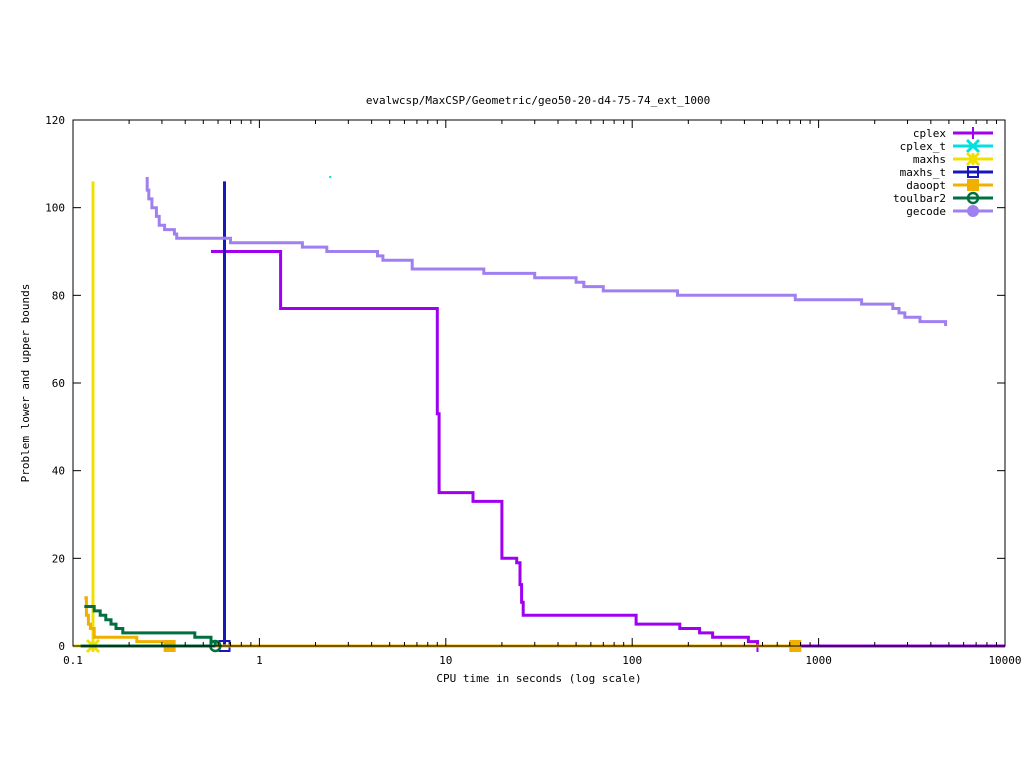 This screenshot has height=768, width=1024. Describe the element at coordinates (923, 146) in the screenshot. I see `legend-label: cplex_t` at that location.